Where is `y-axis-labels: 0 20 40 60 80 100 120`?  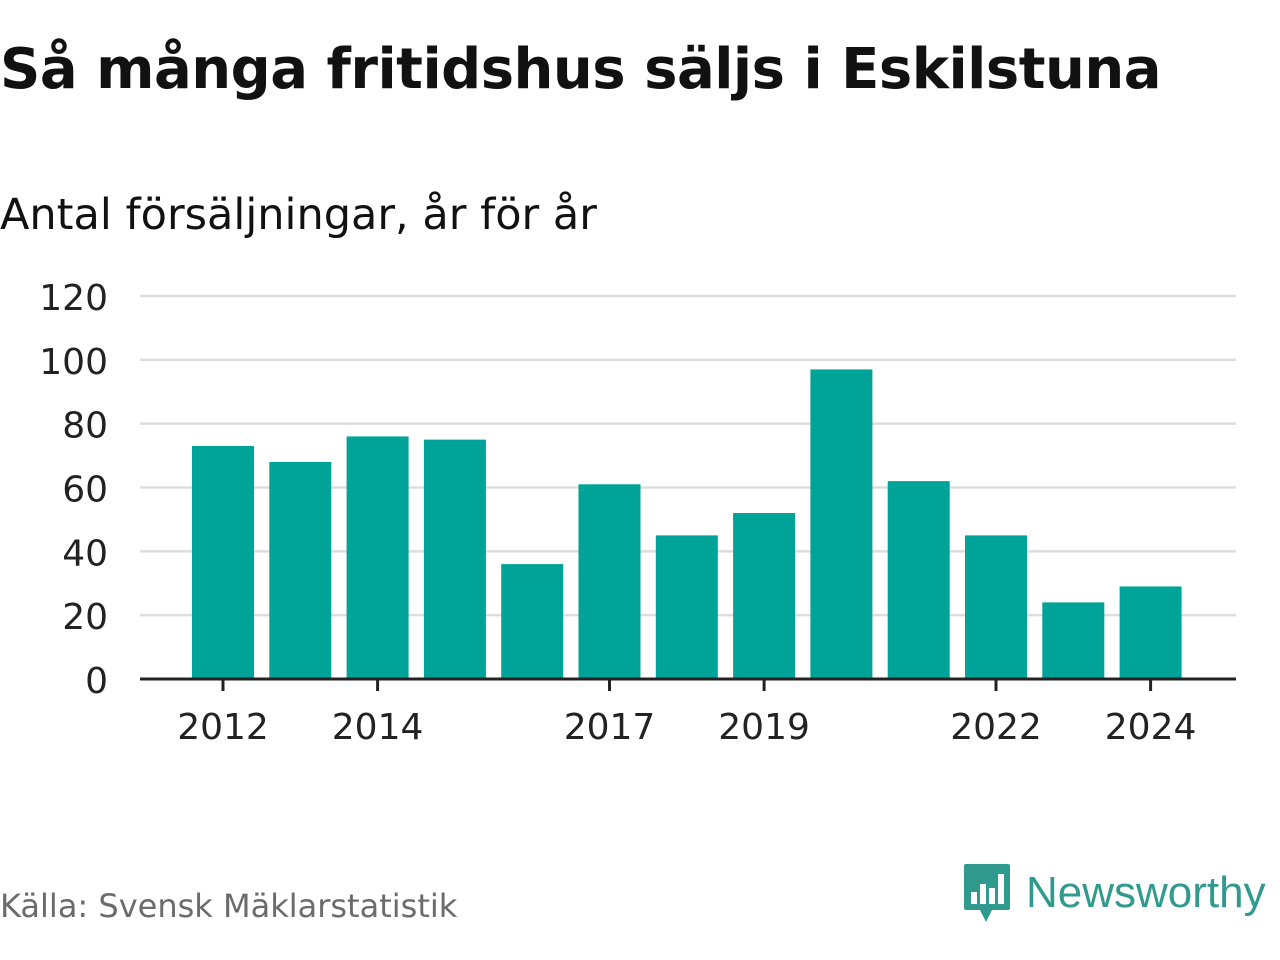 y-axis-labels: 0 20 40 60 80 100 120 is located at coordinates (73, 490).